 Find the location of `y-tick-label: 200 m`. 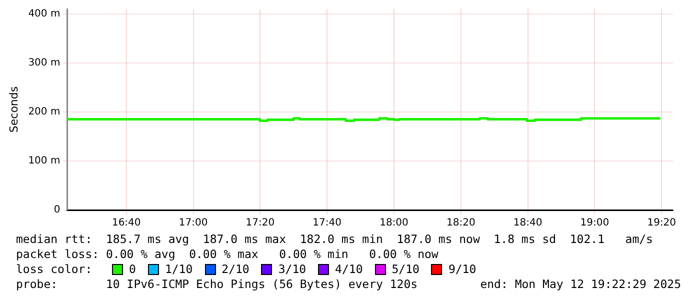

y-tick-label: 200 m is located at coordinates (44, 112).